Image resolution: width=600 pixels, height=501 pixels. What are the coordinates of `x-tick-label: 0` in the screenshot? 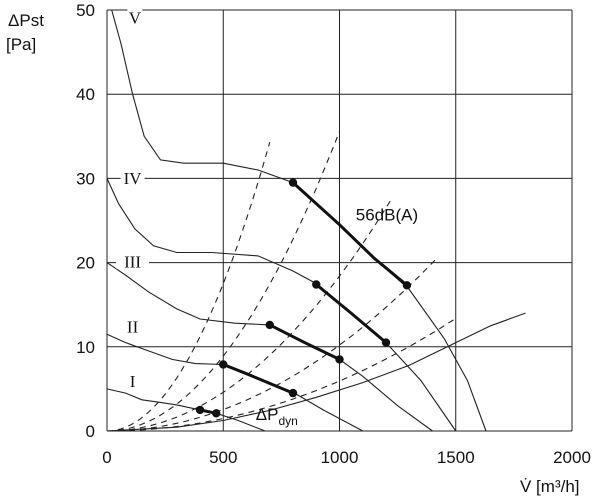 It's located at (106, 457).